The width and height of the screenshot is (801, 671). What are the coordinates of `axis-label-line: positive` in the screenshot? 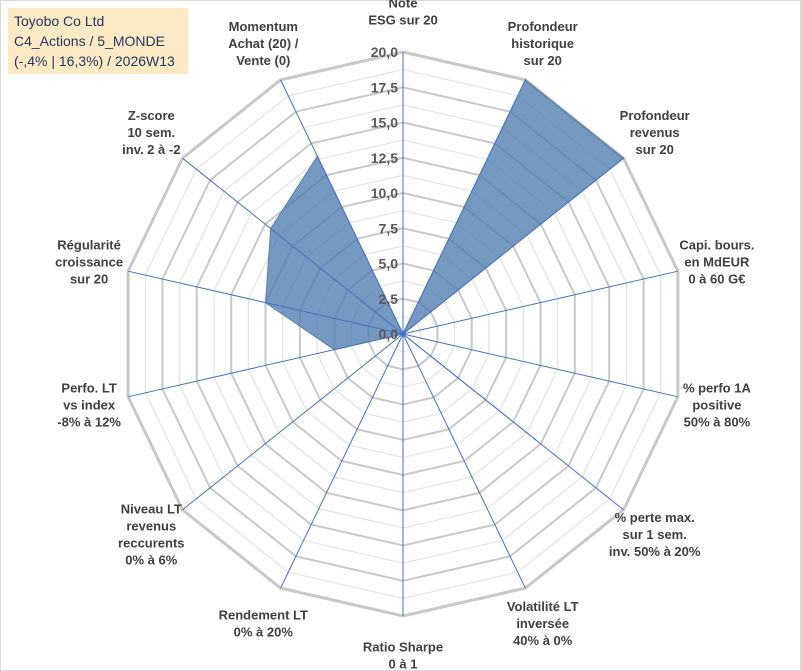 It's located at (716, 405).